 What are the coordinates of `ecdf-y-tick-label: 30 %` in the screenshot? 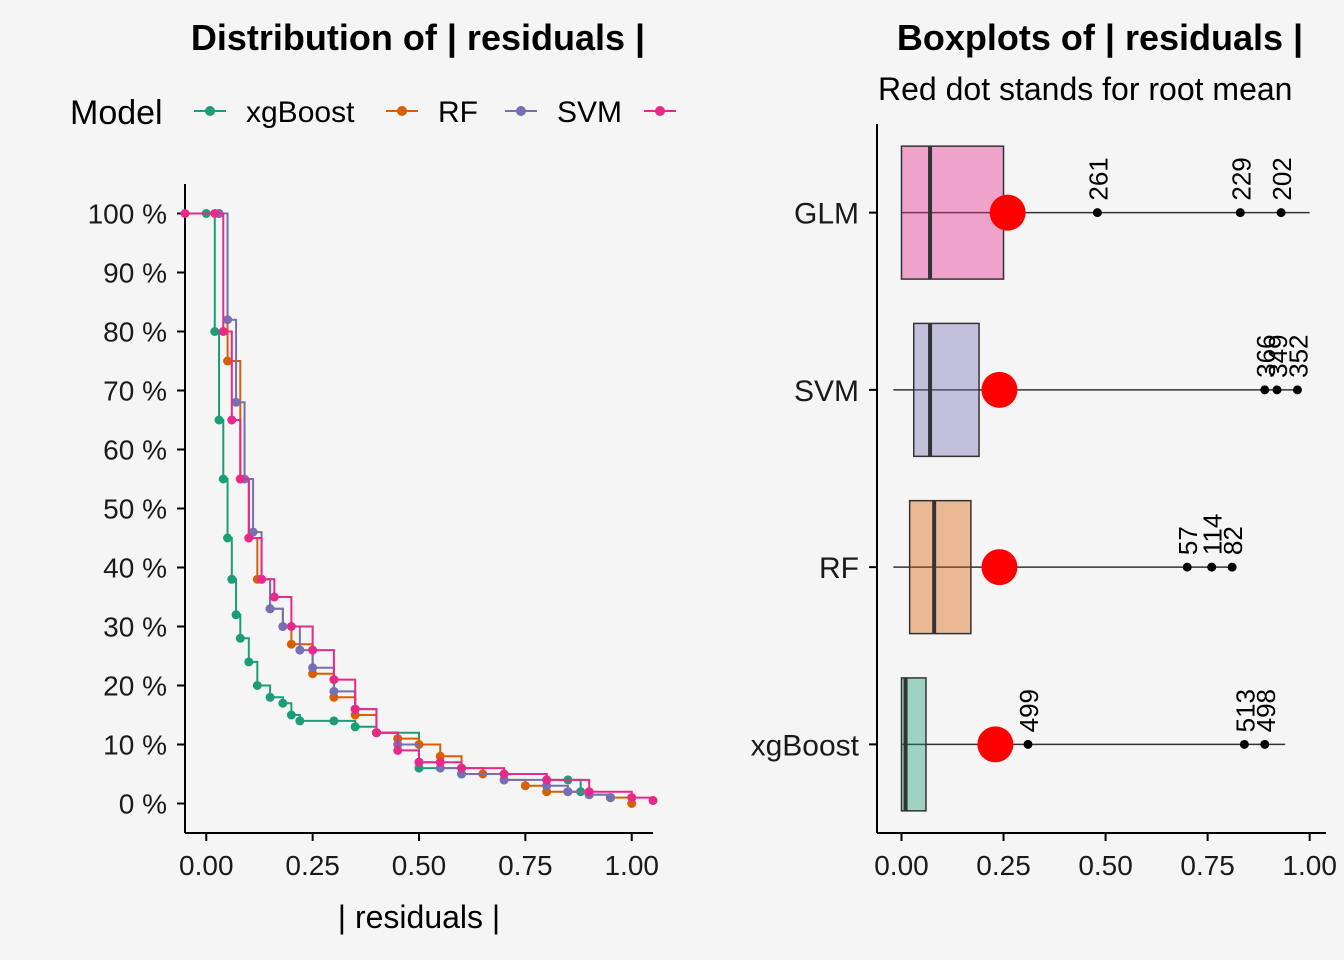 It's located at (135, 627).